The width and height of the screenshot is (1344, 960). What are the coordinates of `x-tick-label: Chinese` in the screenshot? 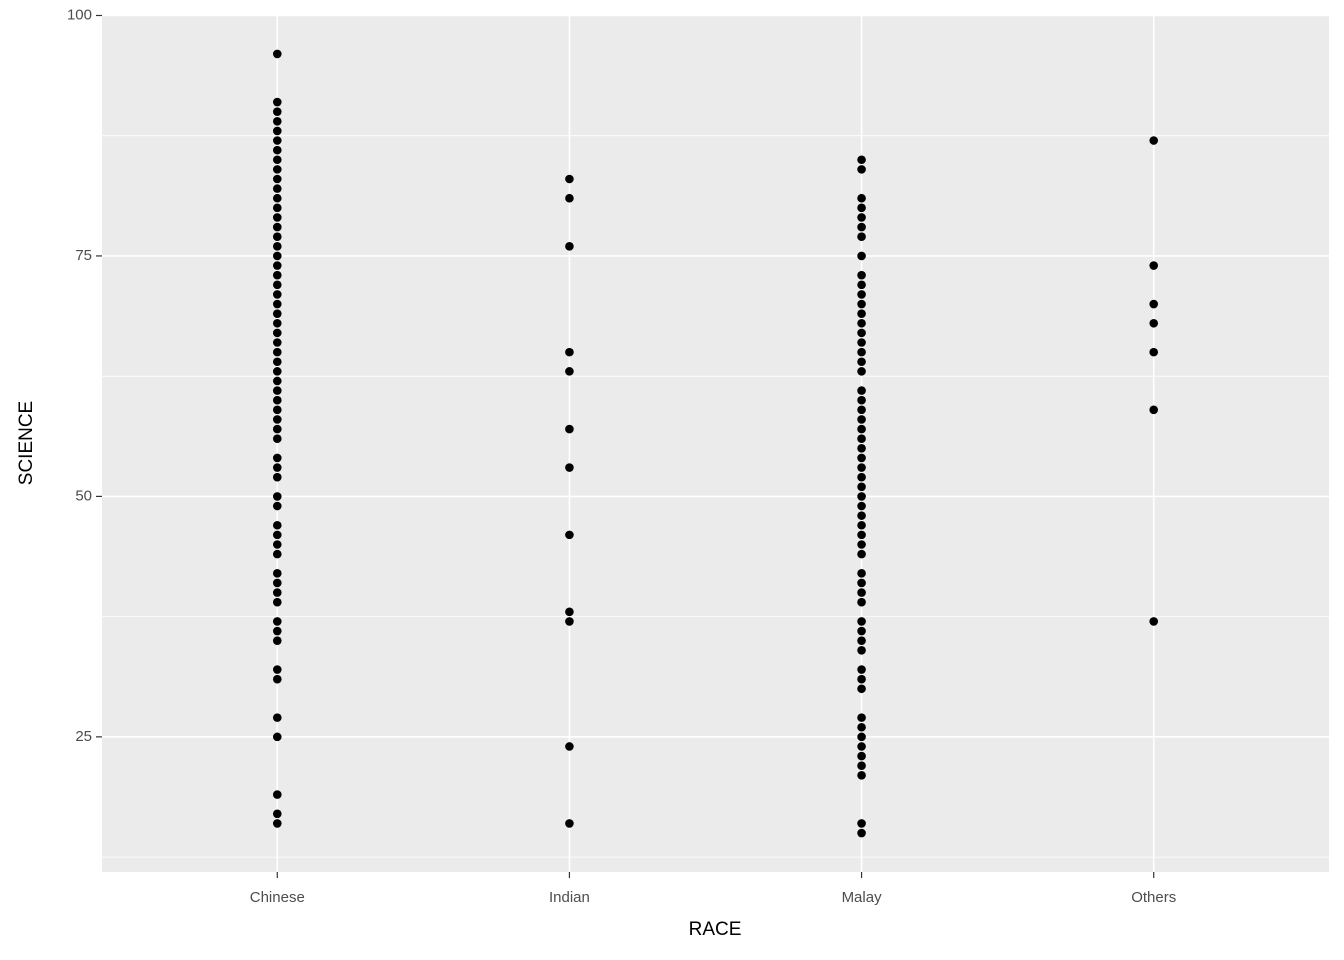 It's located at (277, 897).